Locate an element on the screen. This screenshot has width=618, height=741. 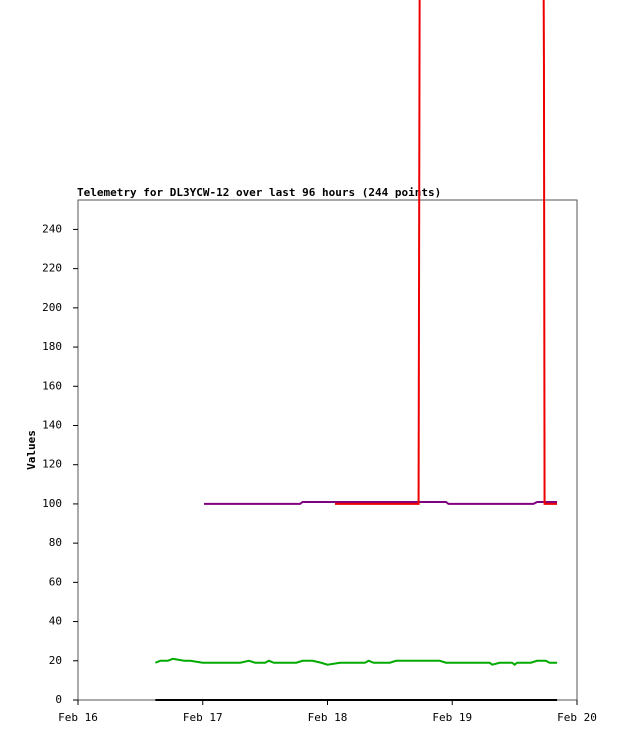
y-tick-label: 40 is located at coordinates (55, 621).